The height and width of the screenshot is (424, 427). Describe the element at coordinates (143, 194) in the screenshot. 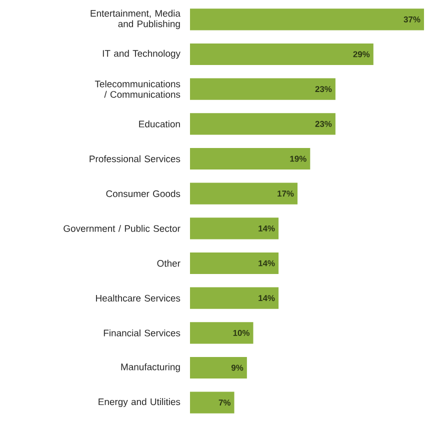

I see `y-tick-label: Consumer Goods` at that location.